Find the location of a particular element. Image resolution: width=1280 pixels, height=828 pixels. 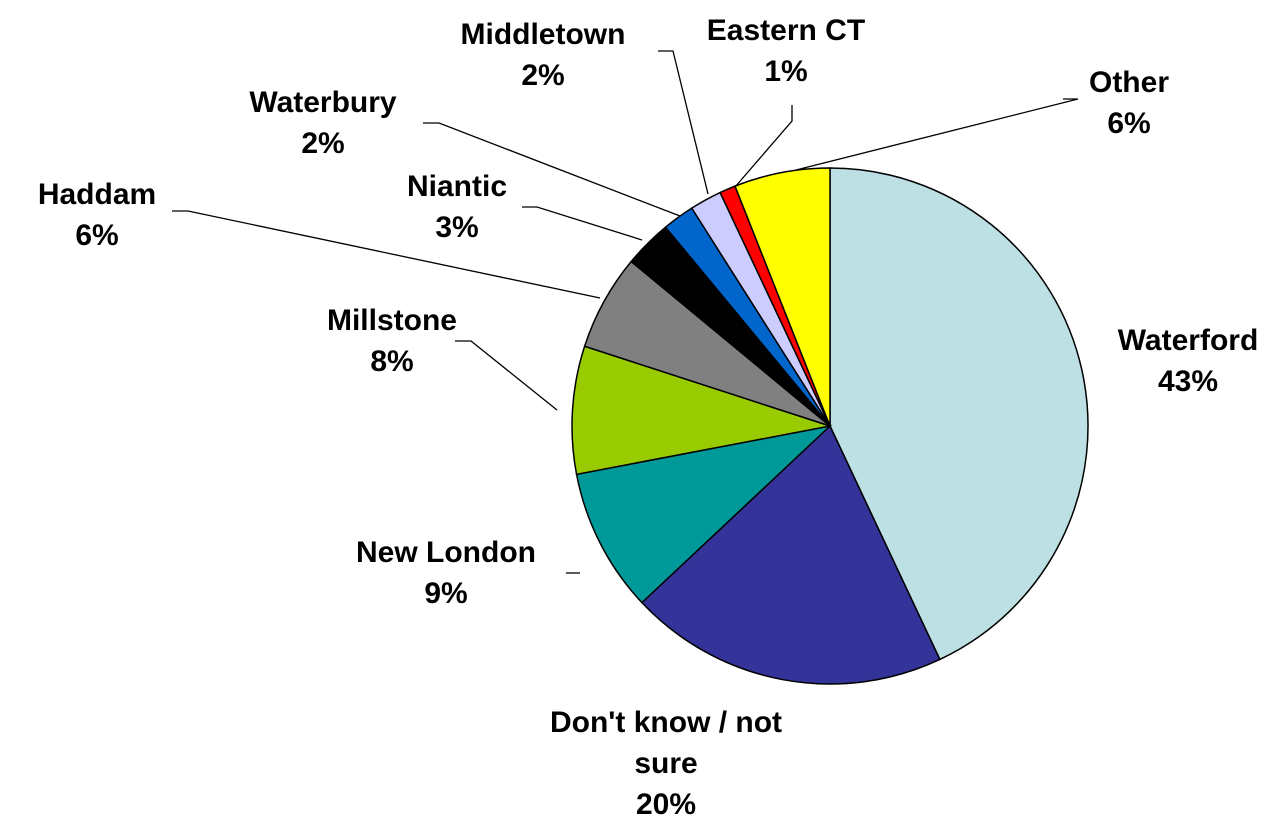

pie-slice-don-t-know-not-sure is located at coordinates (790, 554).